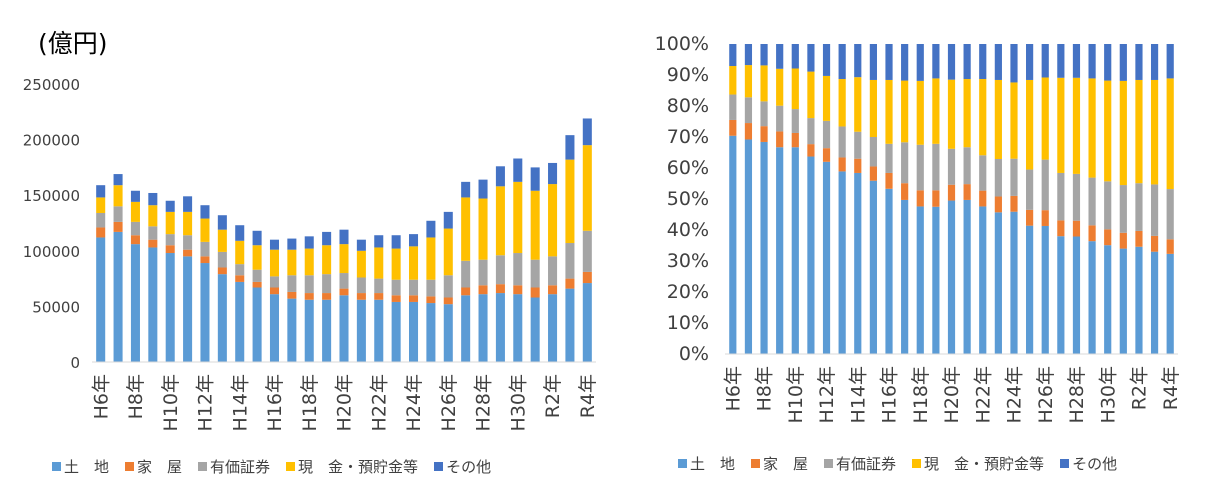 The height and width of the screenshot is (500, 1205). I want to click on x-tick-label: H14年, so click(240, 402).